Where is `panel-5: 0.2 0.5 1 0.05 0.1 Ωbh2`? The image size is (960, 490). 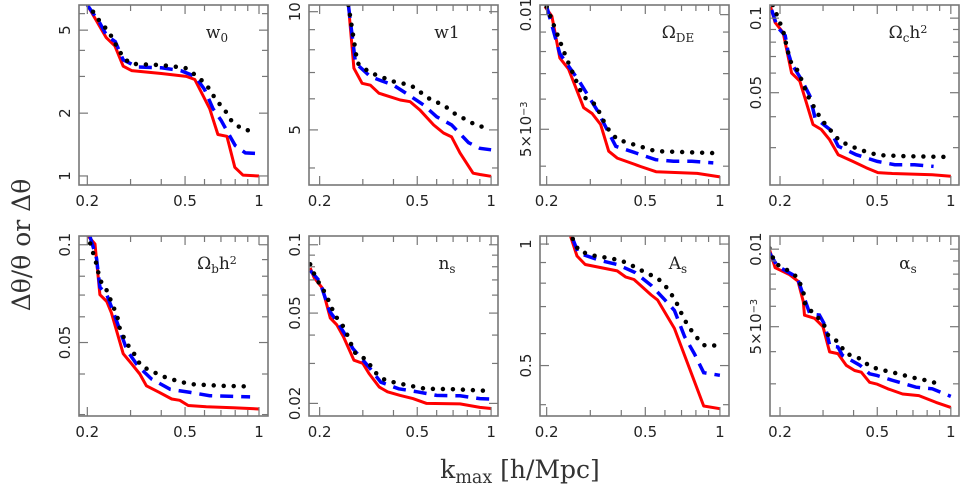 panel-5: 0.2 0.5 1 0.05 0.1 Ωbh2 is located at coordinates (162, 337).